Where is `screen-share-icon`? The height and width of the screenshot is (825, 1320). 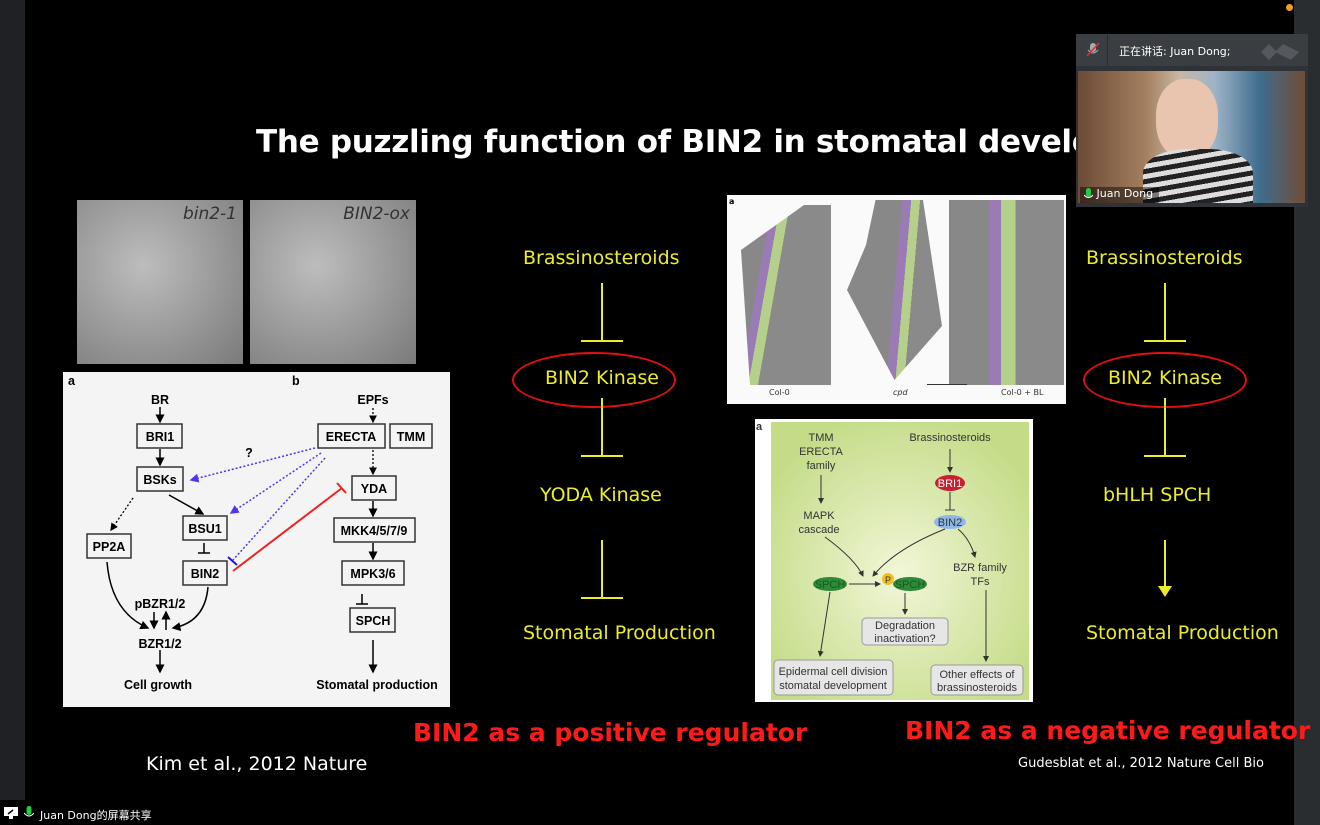
screen-share-icon is located at coordinates (11, 813).